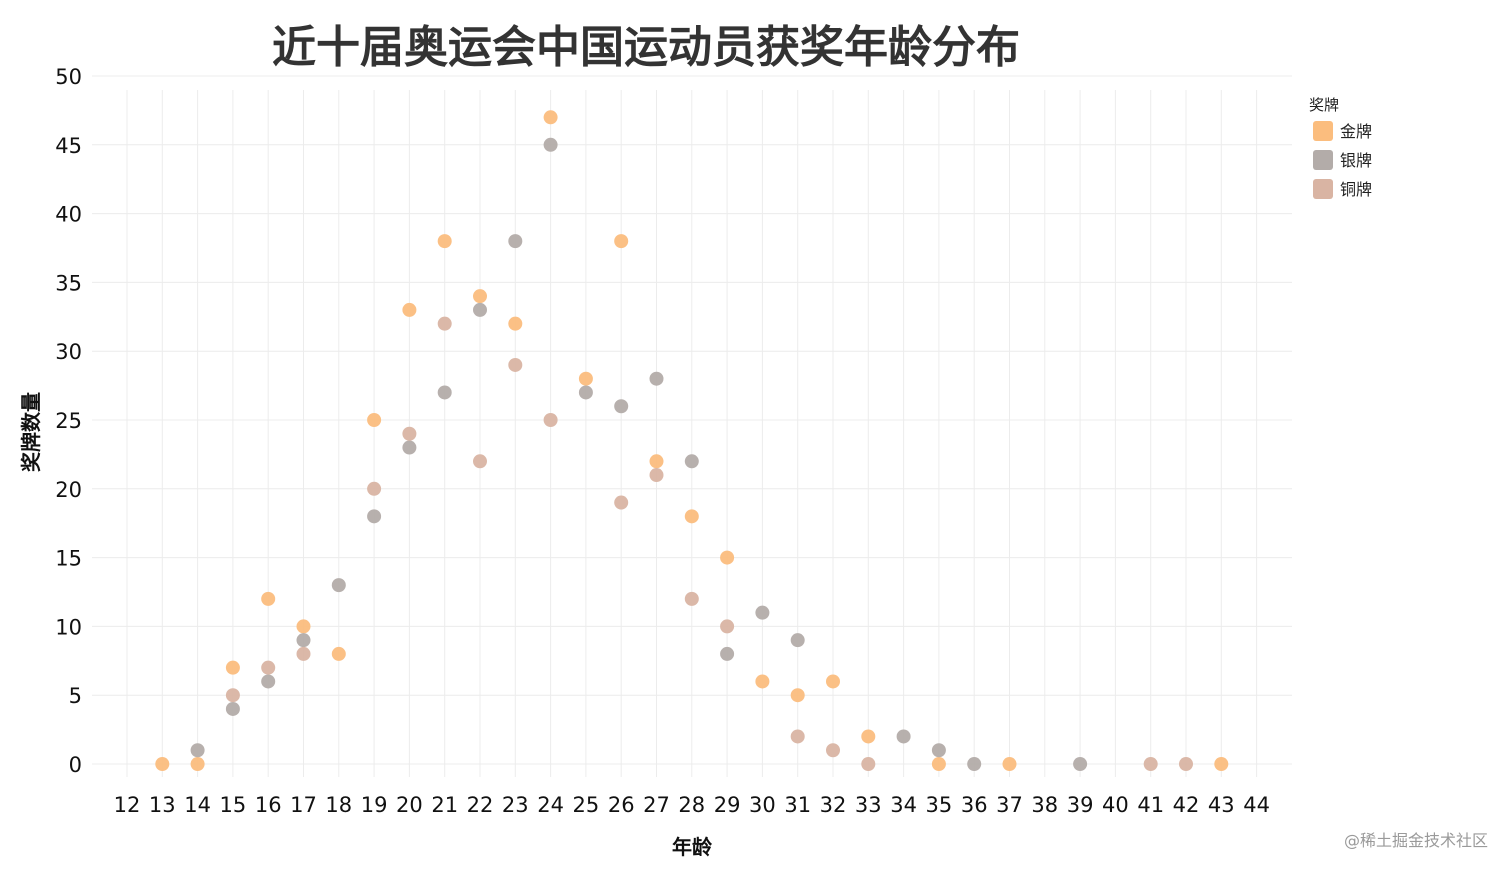 Image resolution: width=1512 pixels, height=874 pixels. I want to click on x-tick-label: 35, so click(939, 805).